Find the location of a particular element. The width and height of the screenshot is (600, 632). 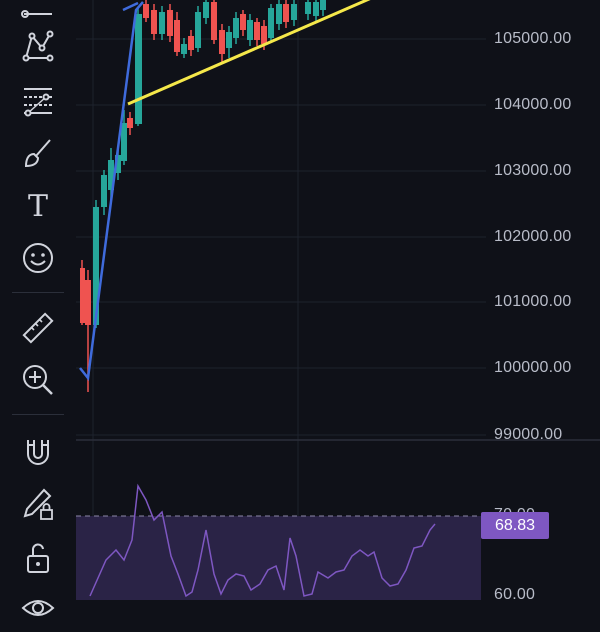

brush-tool-icon is located at coordinates (37, 153).